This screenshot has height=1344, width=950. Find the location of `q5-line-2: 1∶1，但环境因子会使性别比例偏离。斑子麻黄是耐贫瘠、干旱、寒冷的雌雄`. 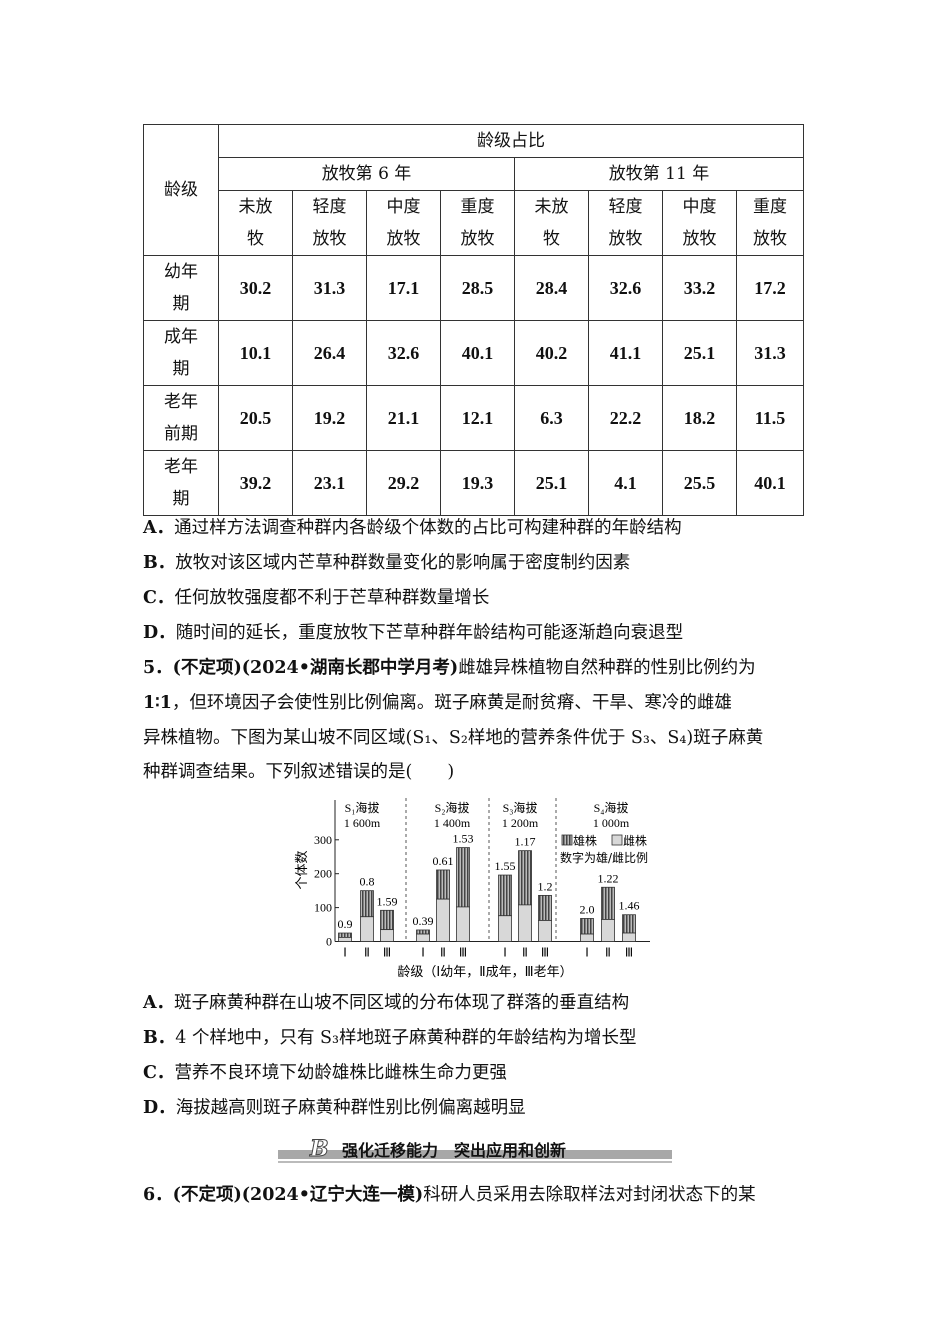

q5-line-2: 1∶1，但环境因子会使性别比例偏离。斑子麻黄是耐贫瘠、干旱、寒冷的雌雄 is located at coordinates (437, 703).